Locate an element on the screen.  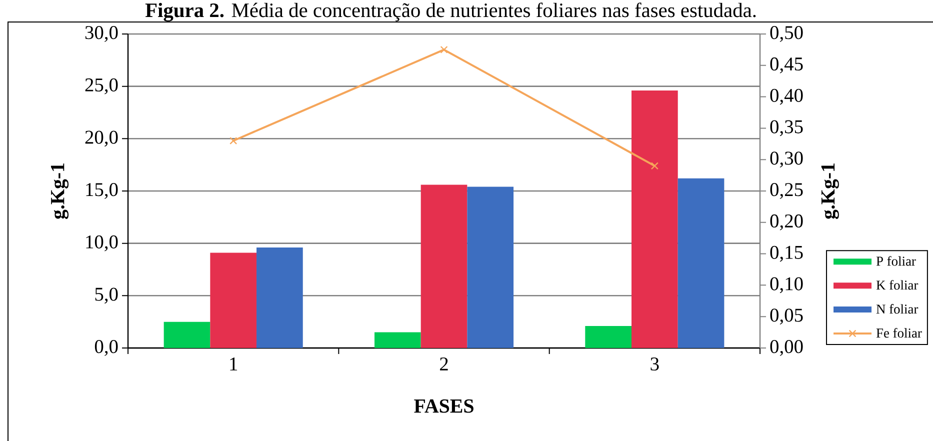
y2-tick-label: 0,00 is located at coordinates (786, 348).